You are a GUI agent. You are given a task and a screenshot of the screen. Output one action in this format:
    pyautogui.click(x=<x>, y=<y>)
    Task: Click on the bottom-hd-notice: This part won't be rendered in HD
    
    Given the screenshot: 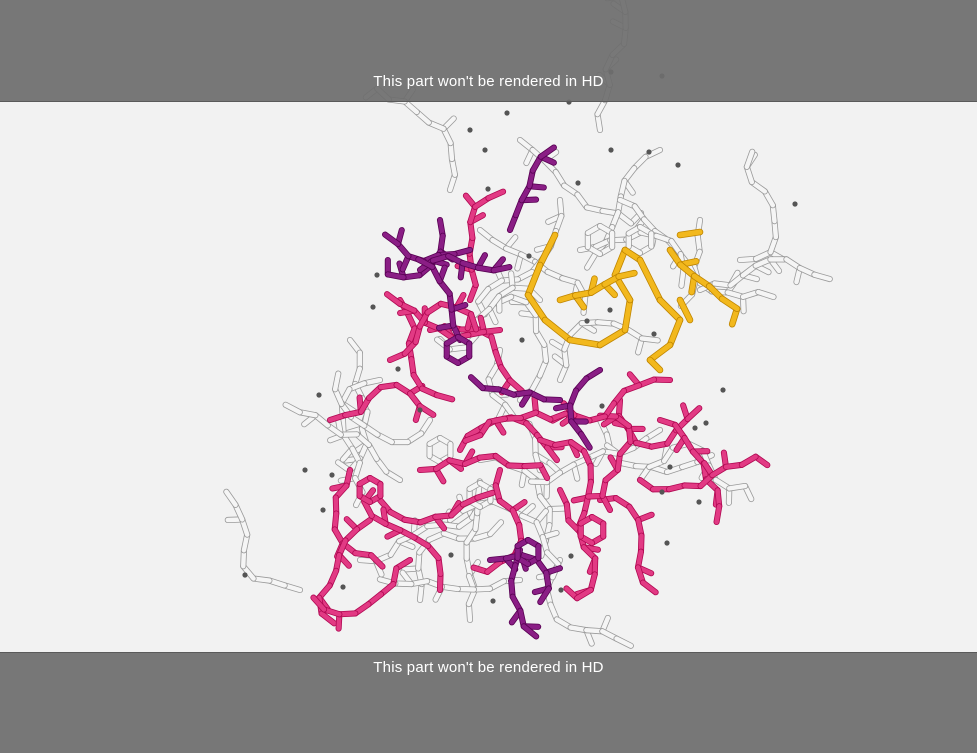 What is the action you would take?
    pyautogui.click(x=488, y=667)
    